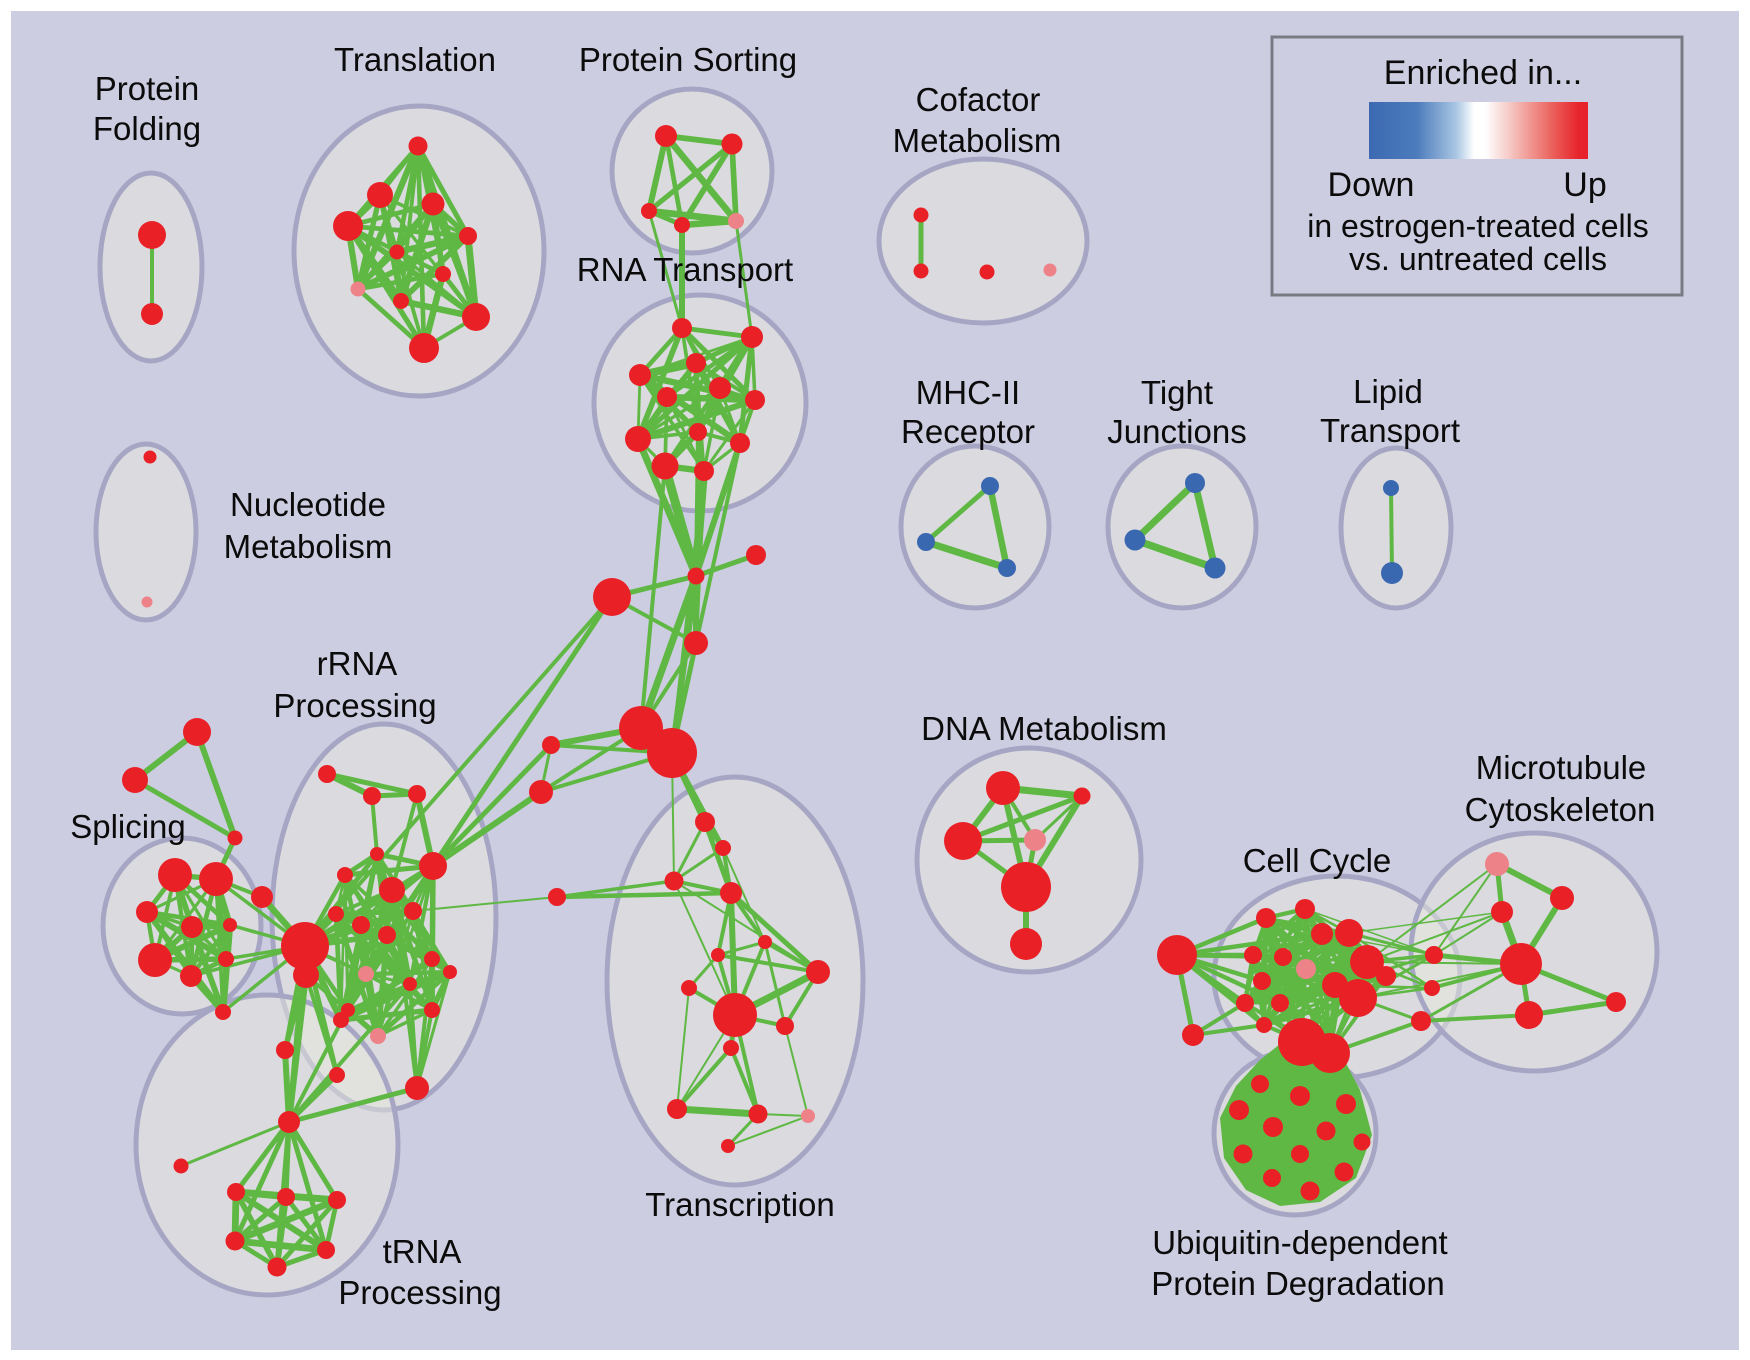 The image size is (1750, 1360). What do you see at coordinates (688, 59) in the screenshot?
I see `svg-text: Protein Sorting` at bounding box center [688, 59].